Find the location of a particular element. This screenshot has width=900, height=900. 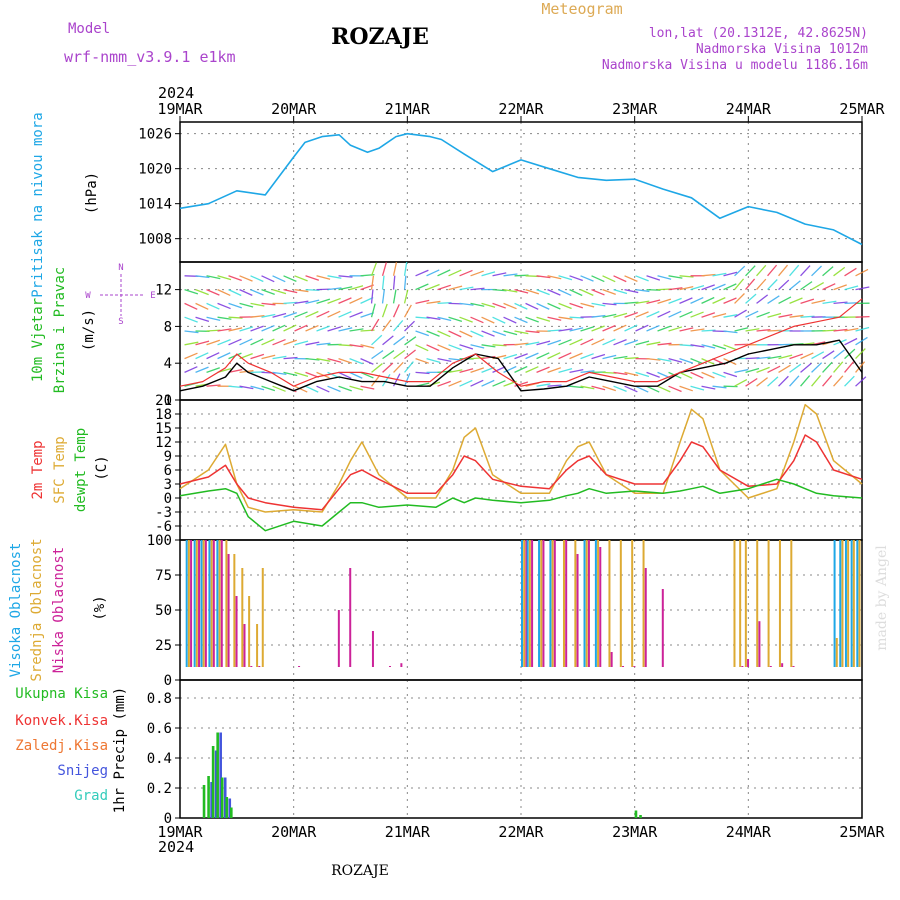

wind-panel: 0 4 8 12 is located at coordinates (512, 335).